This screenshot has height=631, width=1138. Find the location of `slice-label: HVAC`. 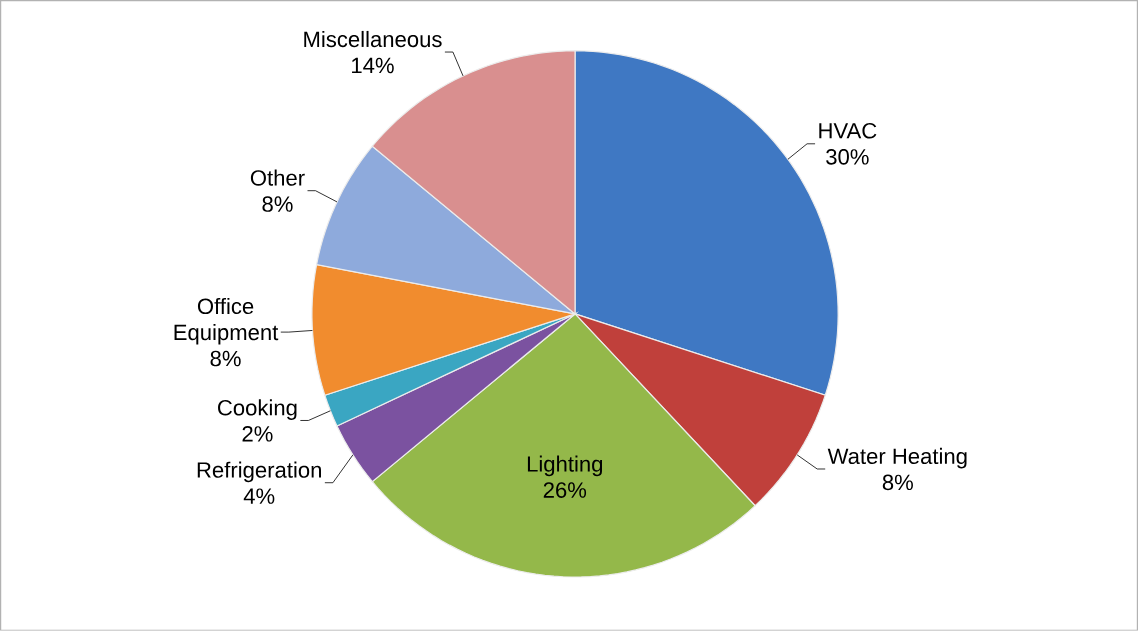

slice-label: HVAC is located at coordinates (848, 131).